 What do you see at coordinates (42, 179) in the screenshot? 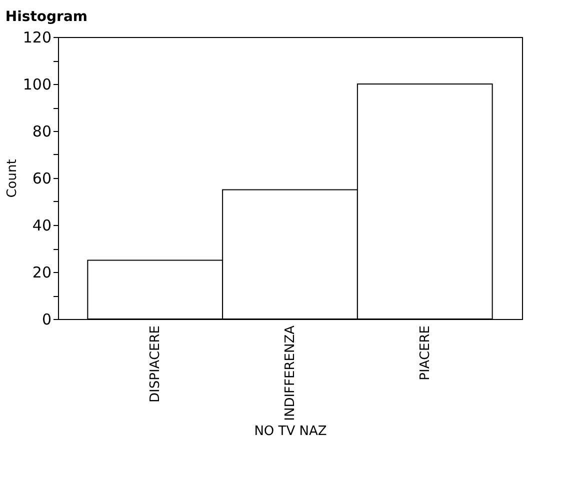
I see `y-tick-label: 60` at bounding box center [42, 179].